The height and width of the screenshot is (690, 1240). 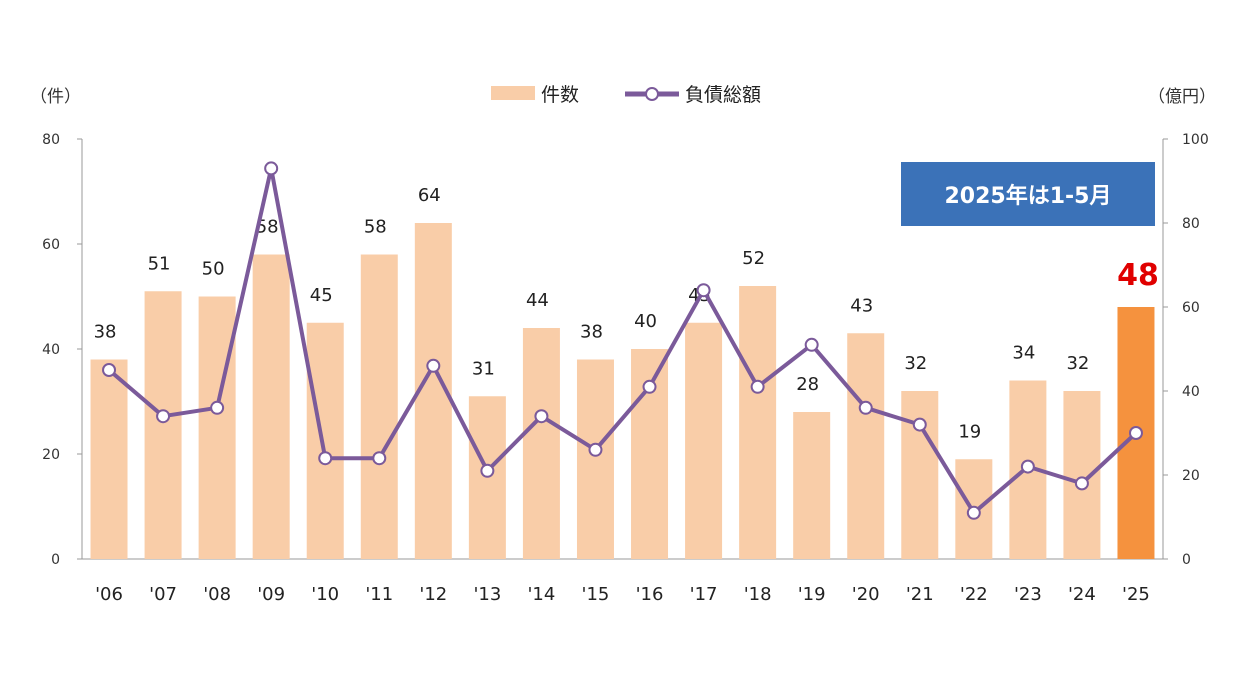 What do you see at coordinates (51, 140) in the screenshot?
I see `y-left-tick-label: 80` at bounding box center [51, 140].